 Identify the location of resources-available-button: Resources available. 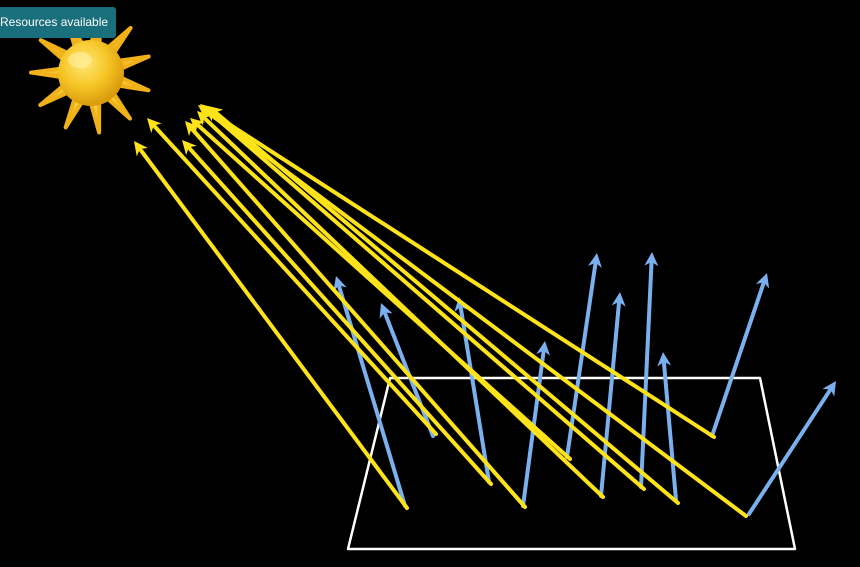
(58, 22).